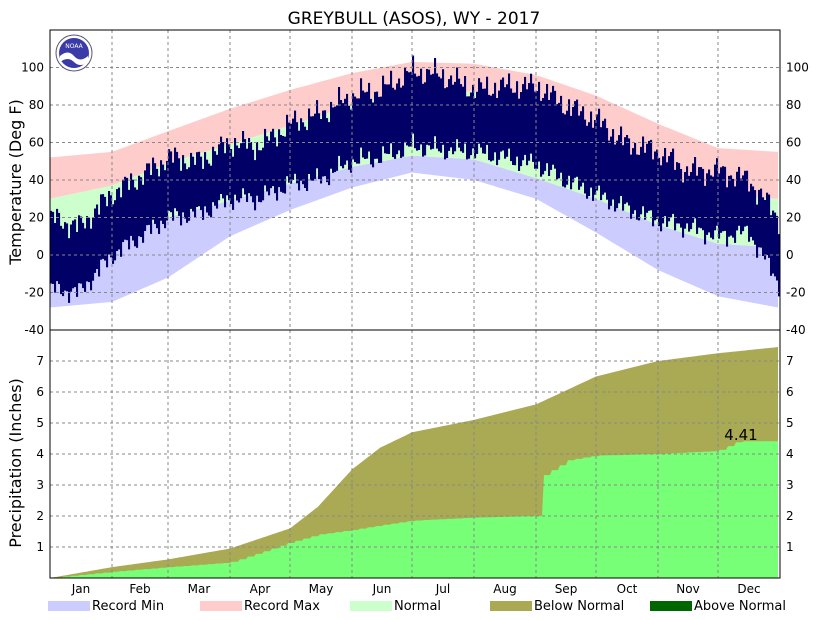  What do you see at coordinates (128, 606) in the screenshot?
I see `legend-label: Record Min` at bounding box center [128, 606].